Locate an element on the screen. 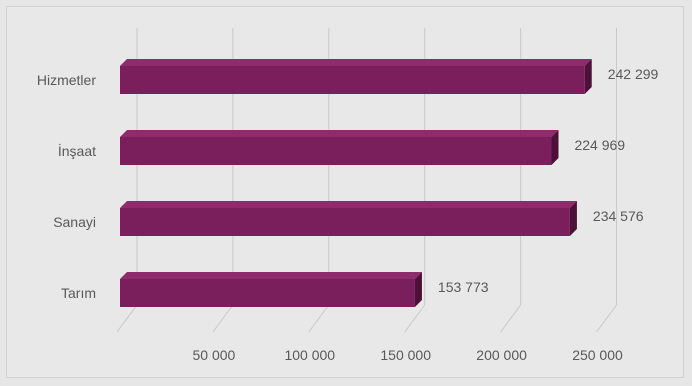 Image resolution: width=692 pixels, height=386 pixels. category-label: Sanayi is located at coordinates (74, 222).